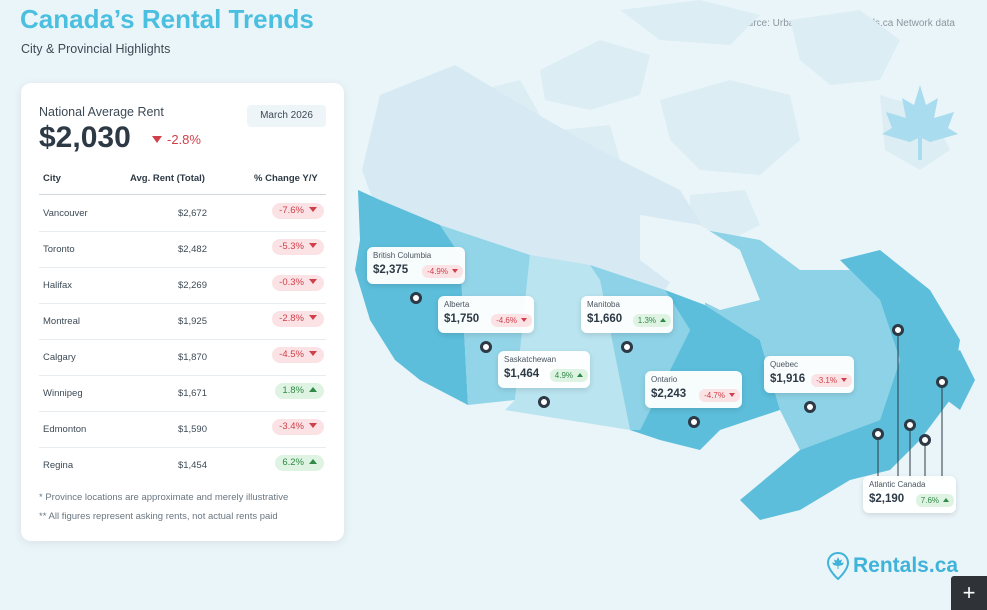  Describe the element at coordinates (664, 379) in the screenshot. I see `province-name: Ontario` at that location.